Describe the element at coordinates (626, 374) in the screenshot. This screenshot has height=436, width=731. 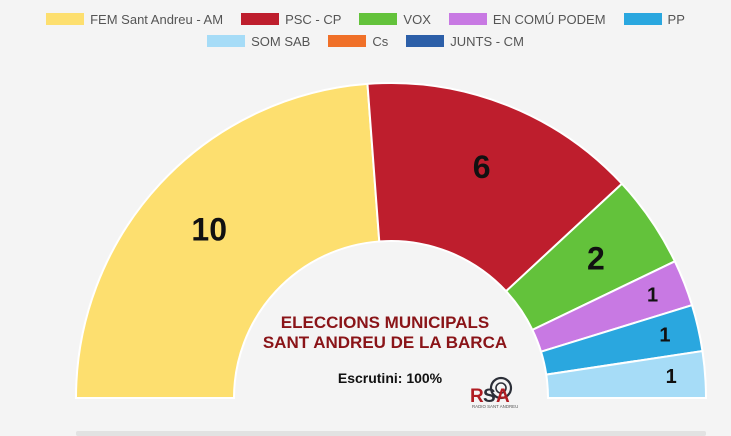
I see `seat-slice` at that location.